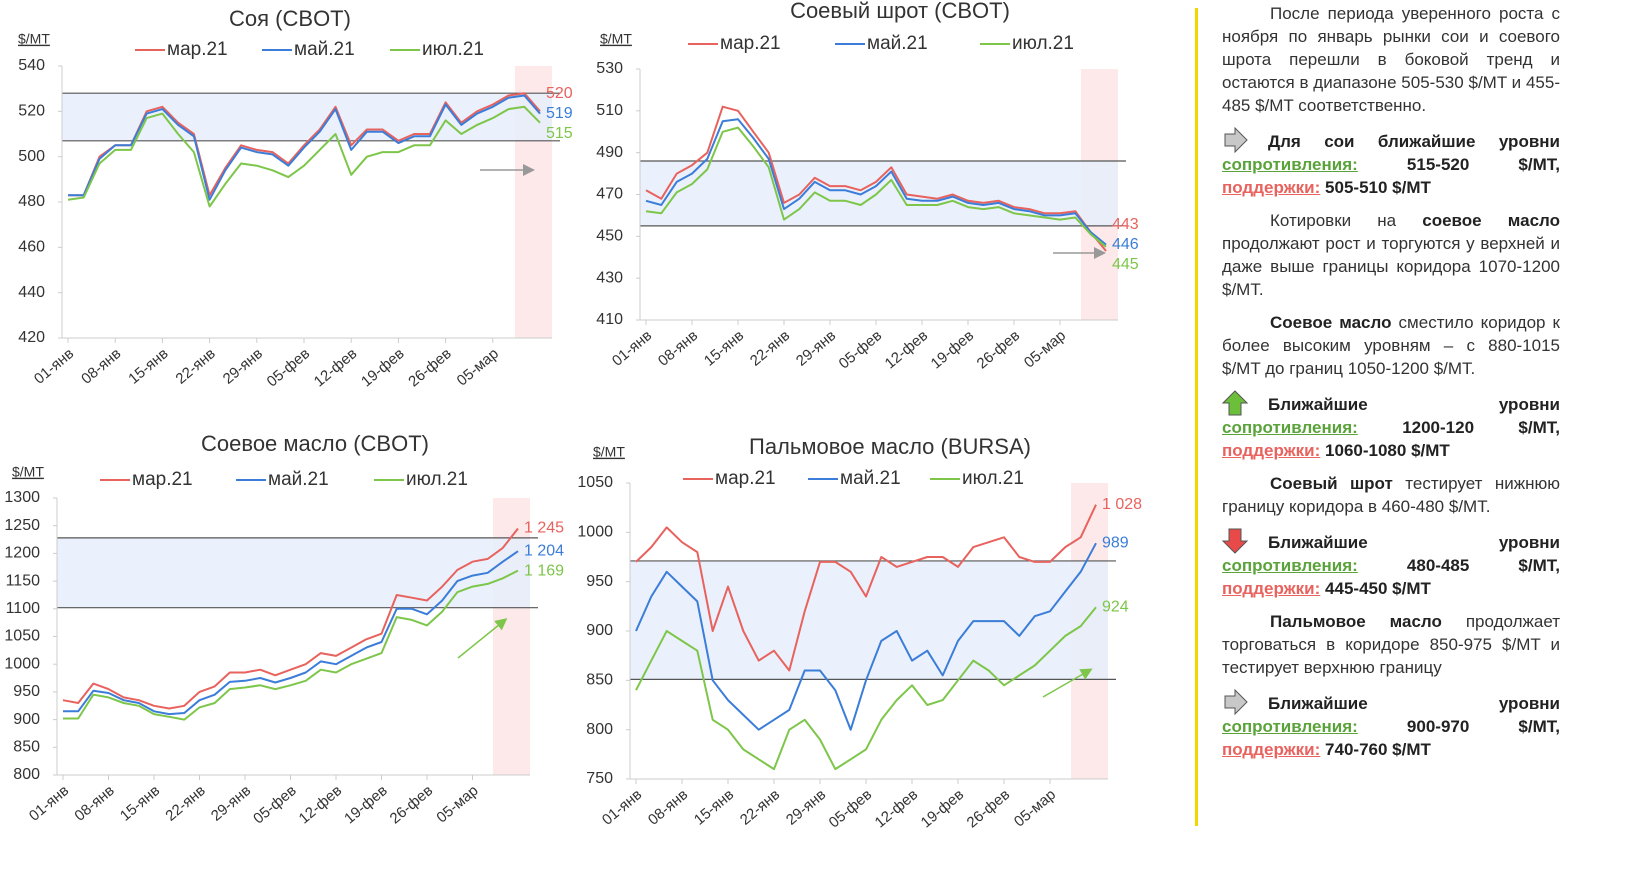 Image resolution: width=1641 pixels, height=896 pixels. Describe the element at coordinates (609, 110) in the screenshot. I see `y-tick-label: 510` at that location.